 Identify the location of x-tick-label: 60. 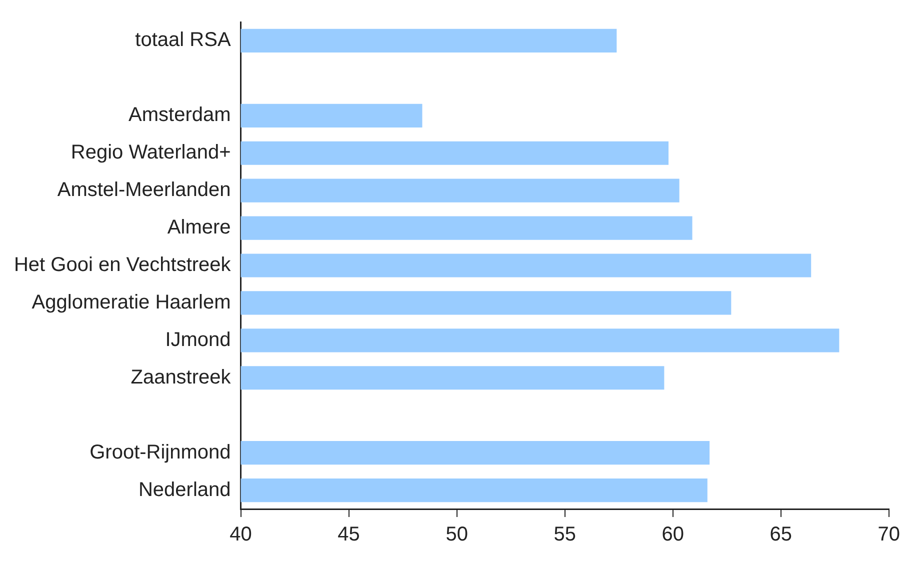
(673, 535).